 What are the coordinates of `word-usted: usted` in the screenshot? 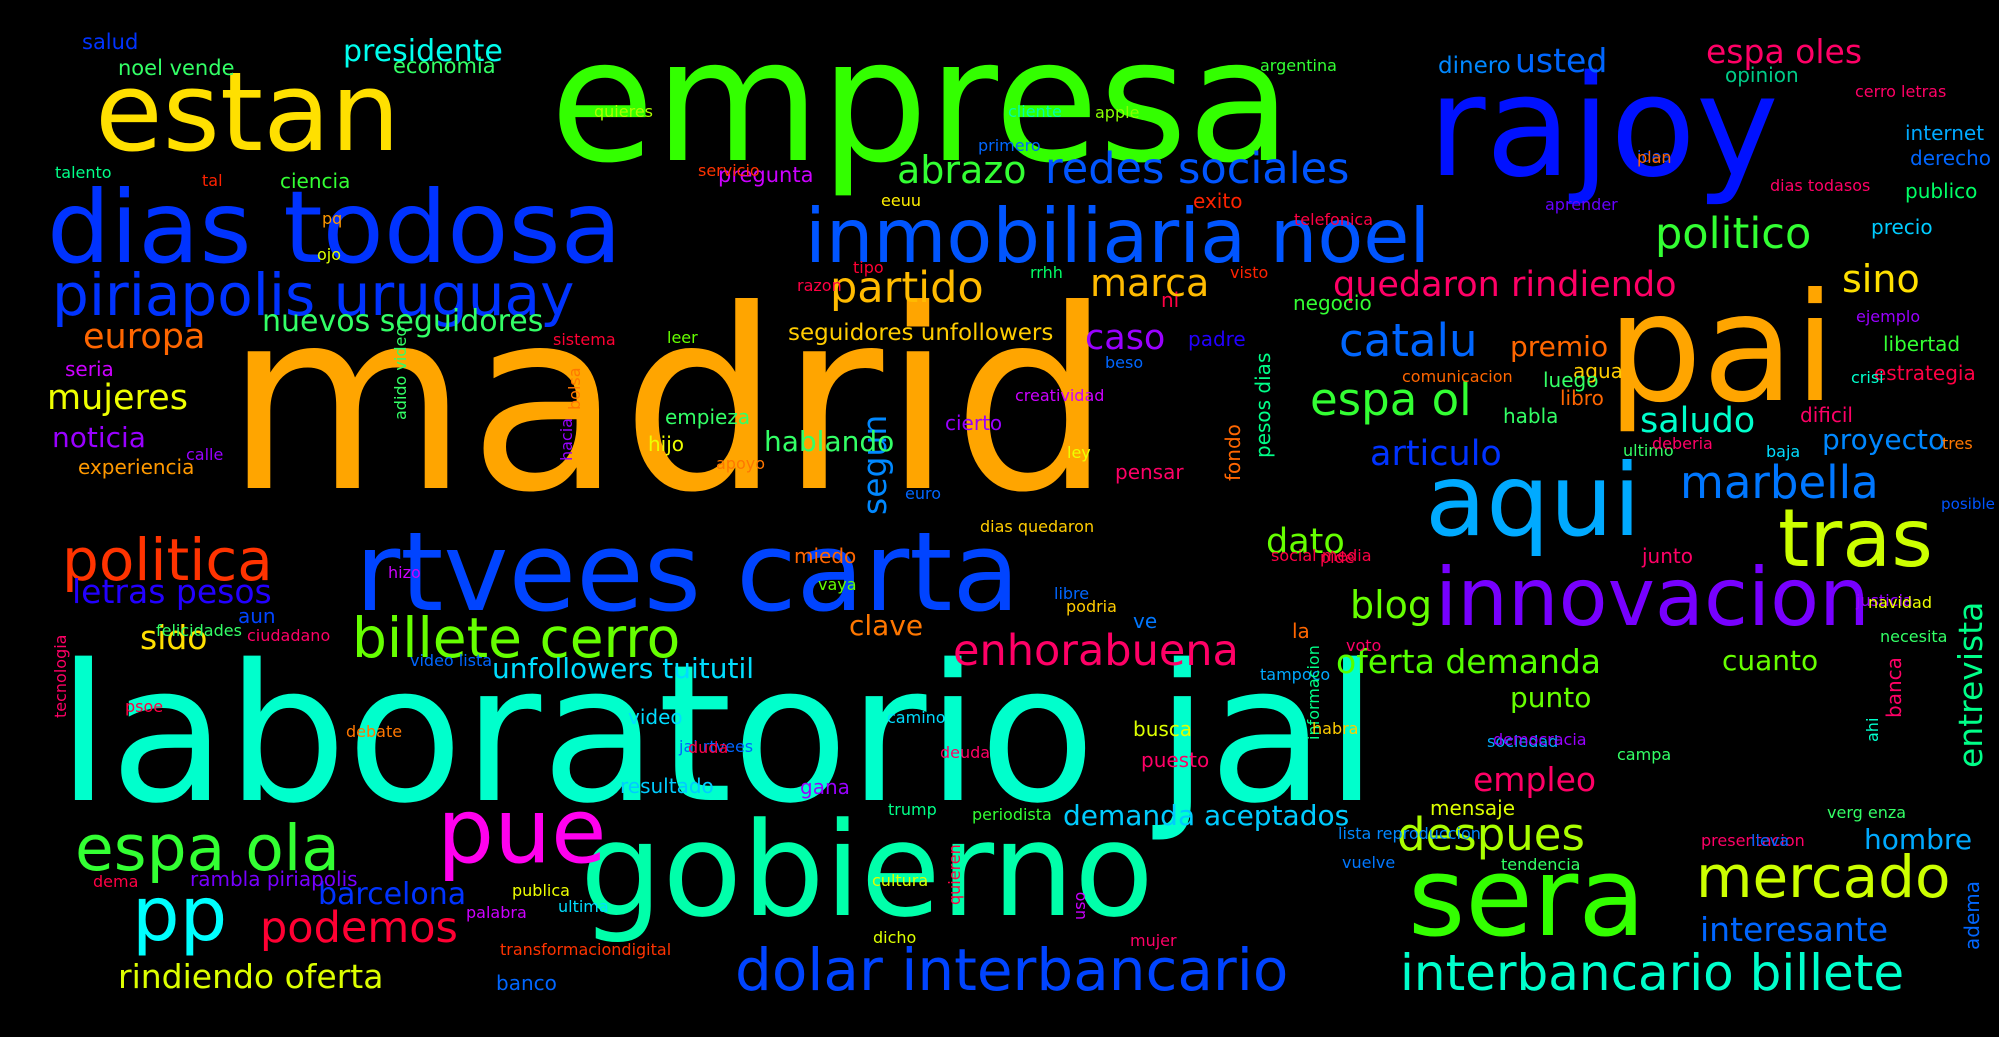 It's located at (1561, 60).